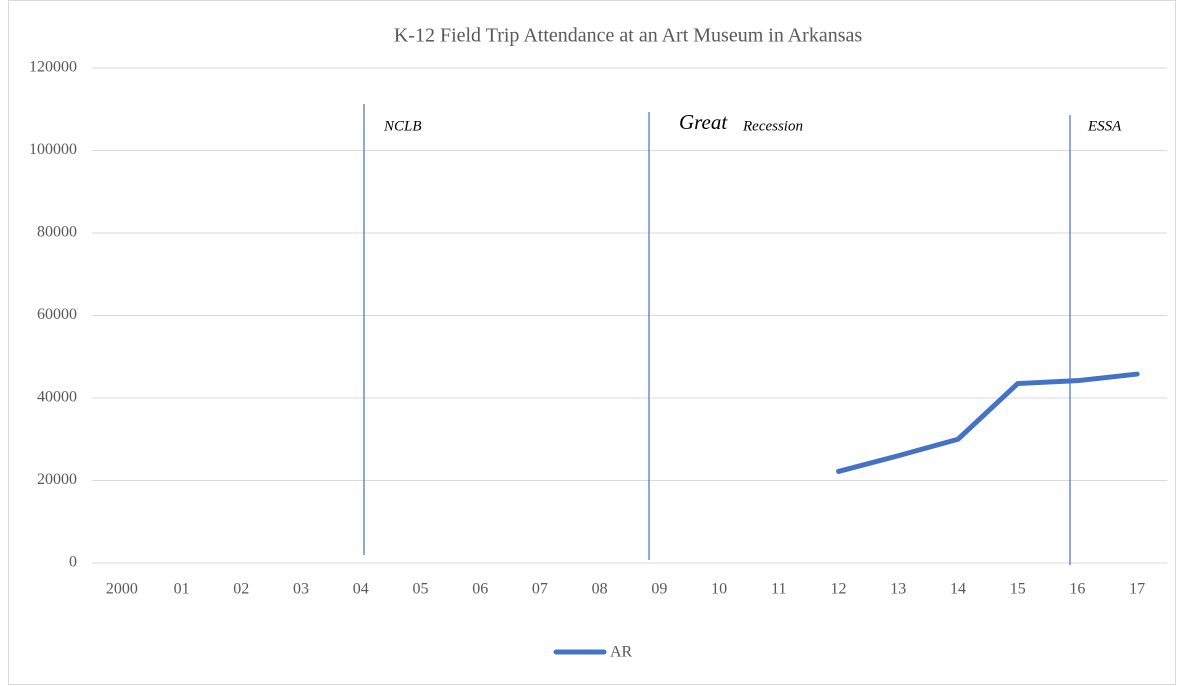  What do you see at coordinates (73, 562) in the screenshot?
I see `y-tick-label: 0` at bounding box center [73, 562].